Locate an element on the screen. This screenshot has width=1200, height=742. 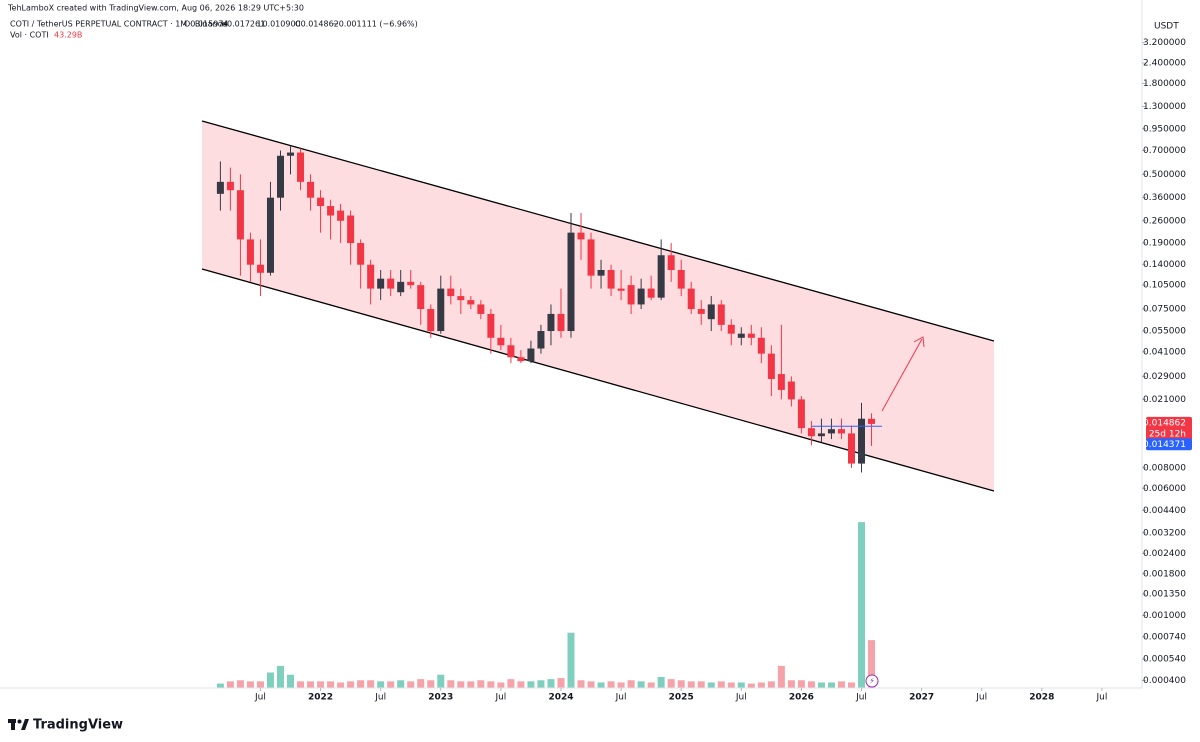
y-tick-label: 0.105000 is located at coordinates (1164, 286).